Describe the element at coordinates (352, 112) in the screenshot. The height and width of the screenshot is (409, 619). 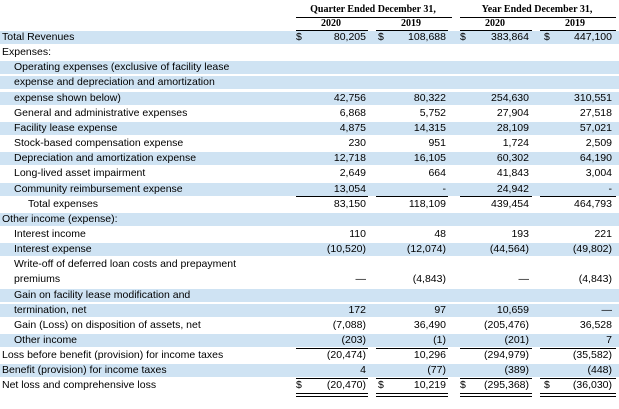
I see `cell-value: 6,868` at that location.